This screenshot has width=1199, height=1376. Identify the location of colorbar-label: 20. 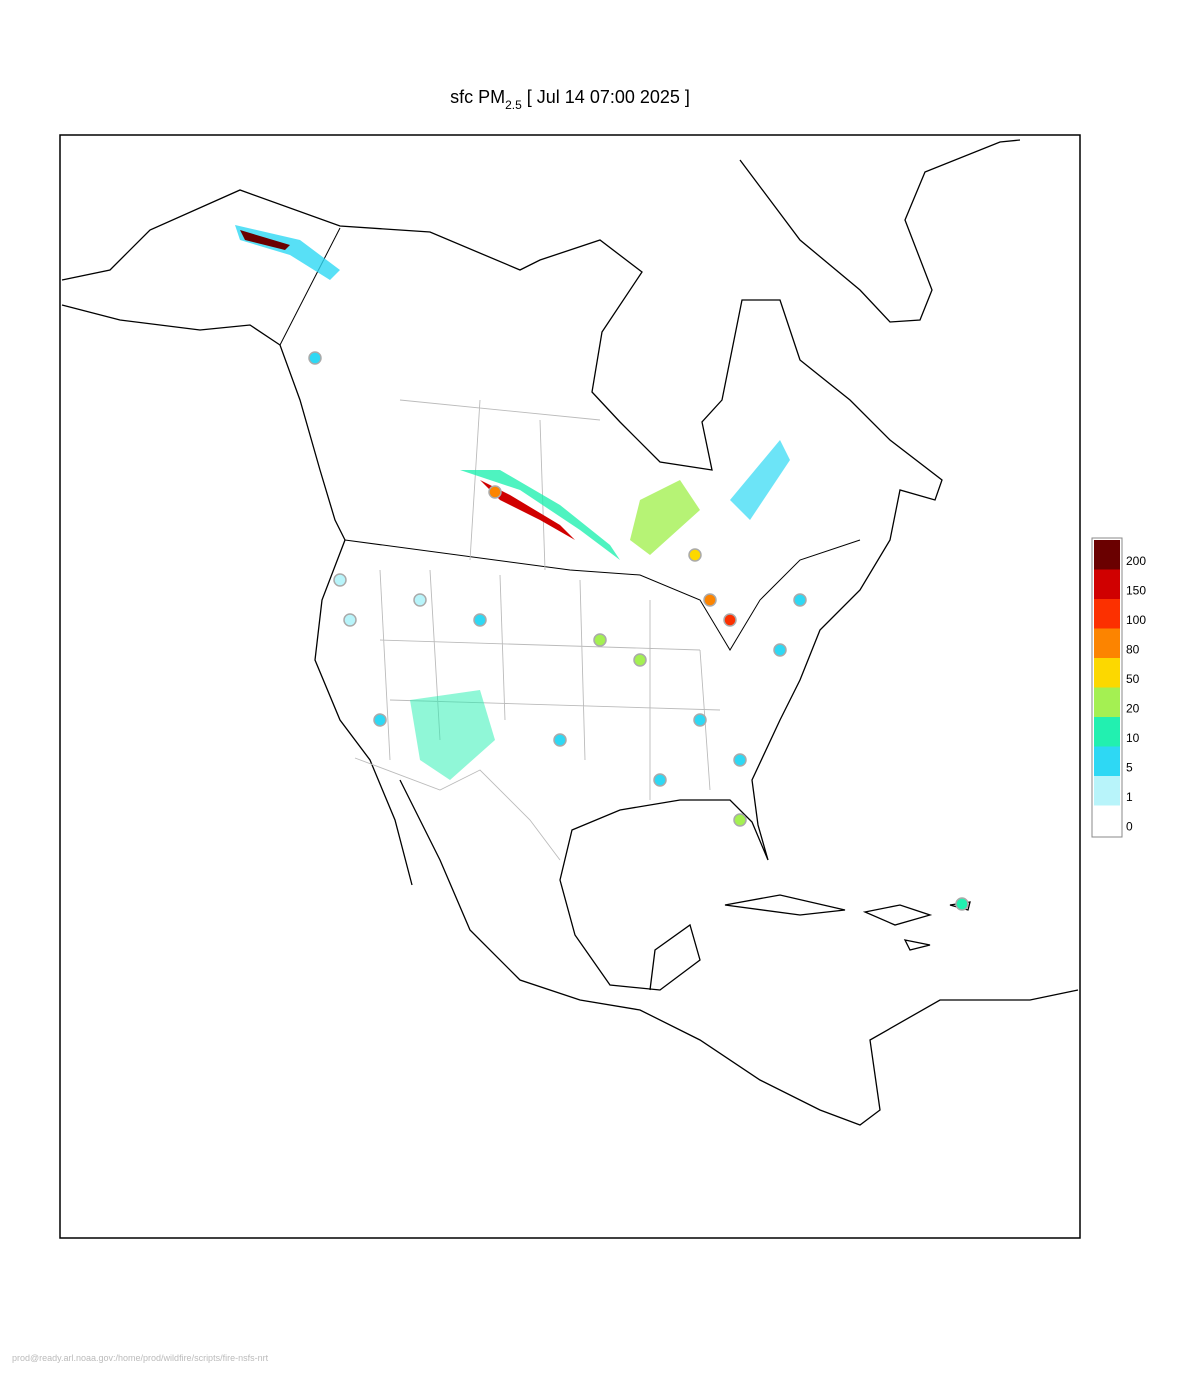
(1133, 709).